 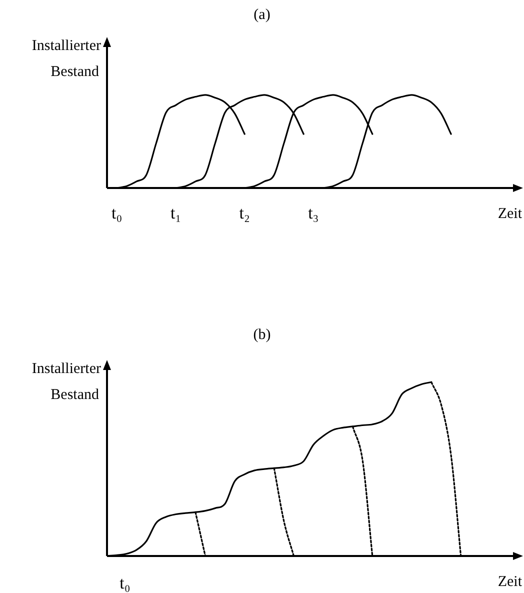 I want to click on x-tick-label: t₀, so click(x=117, y=213).